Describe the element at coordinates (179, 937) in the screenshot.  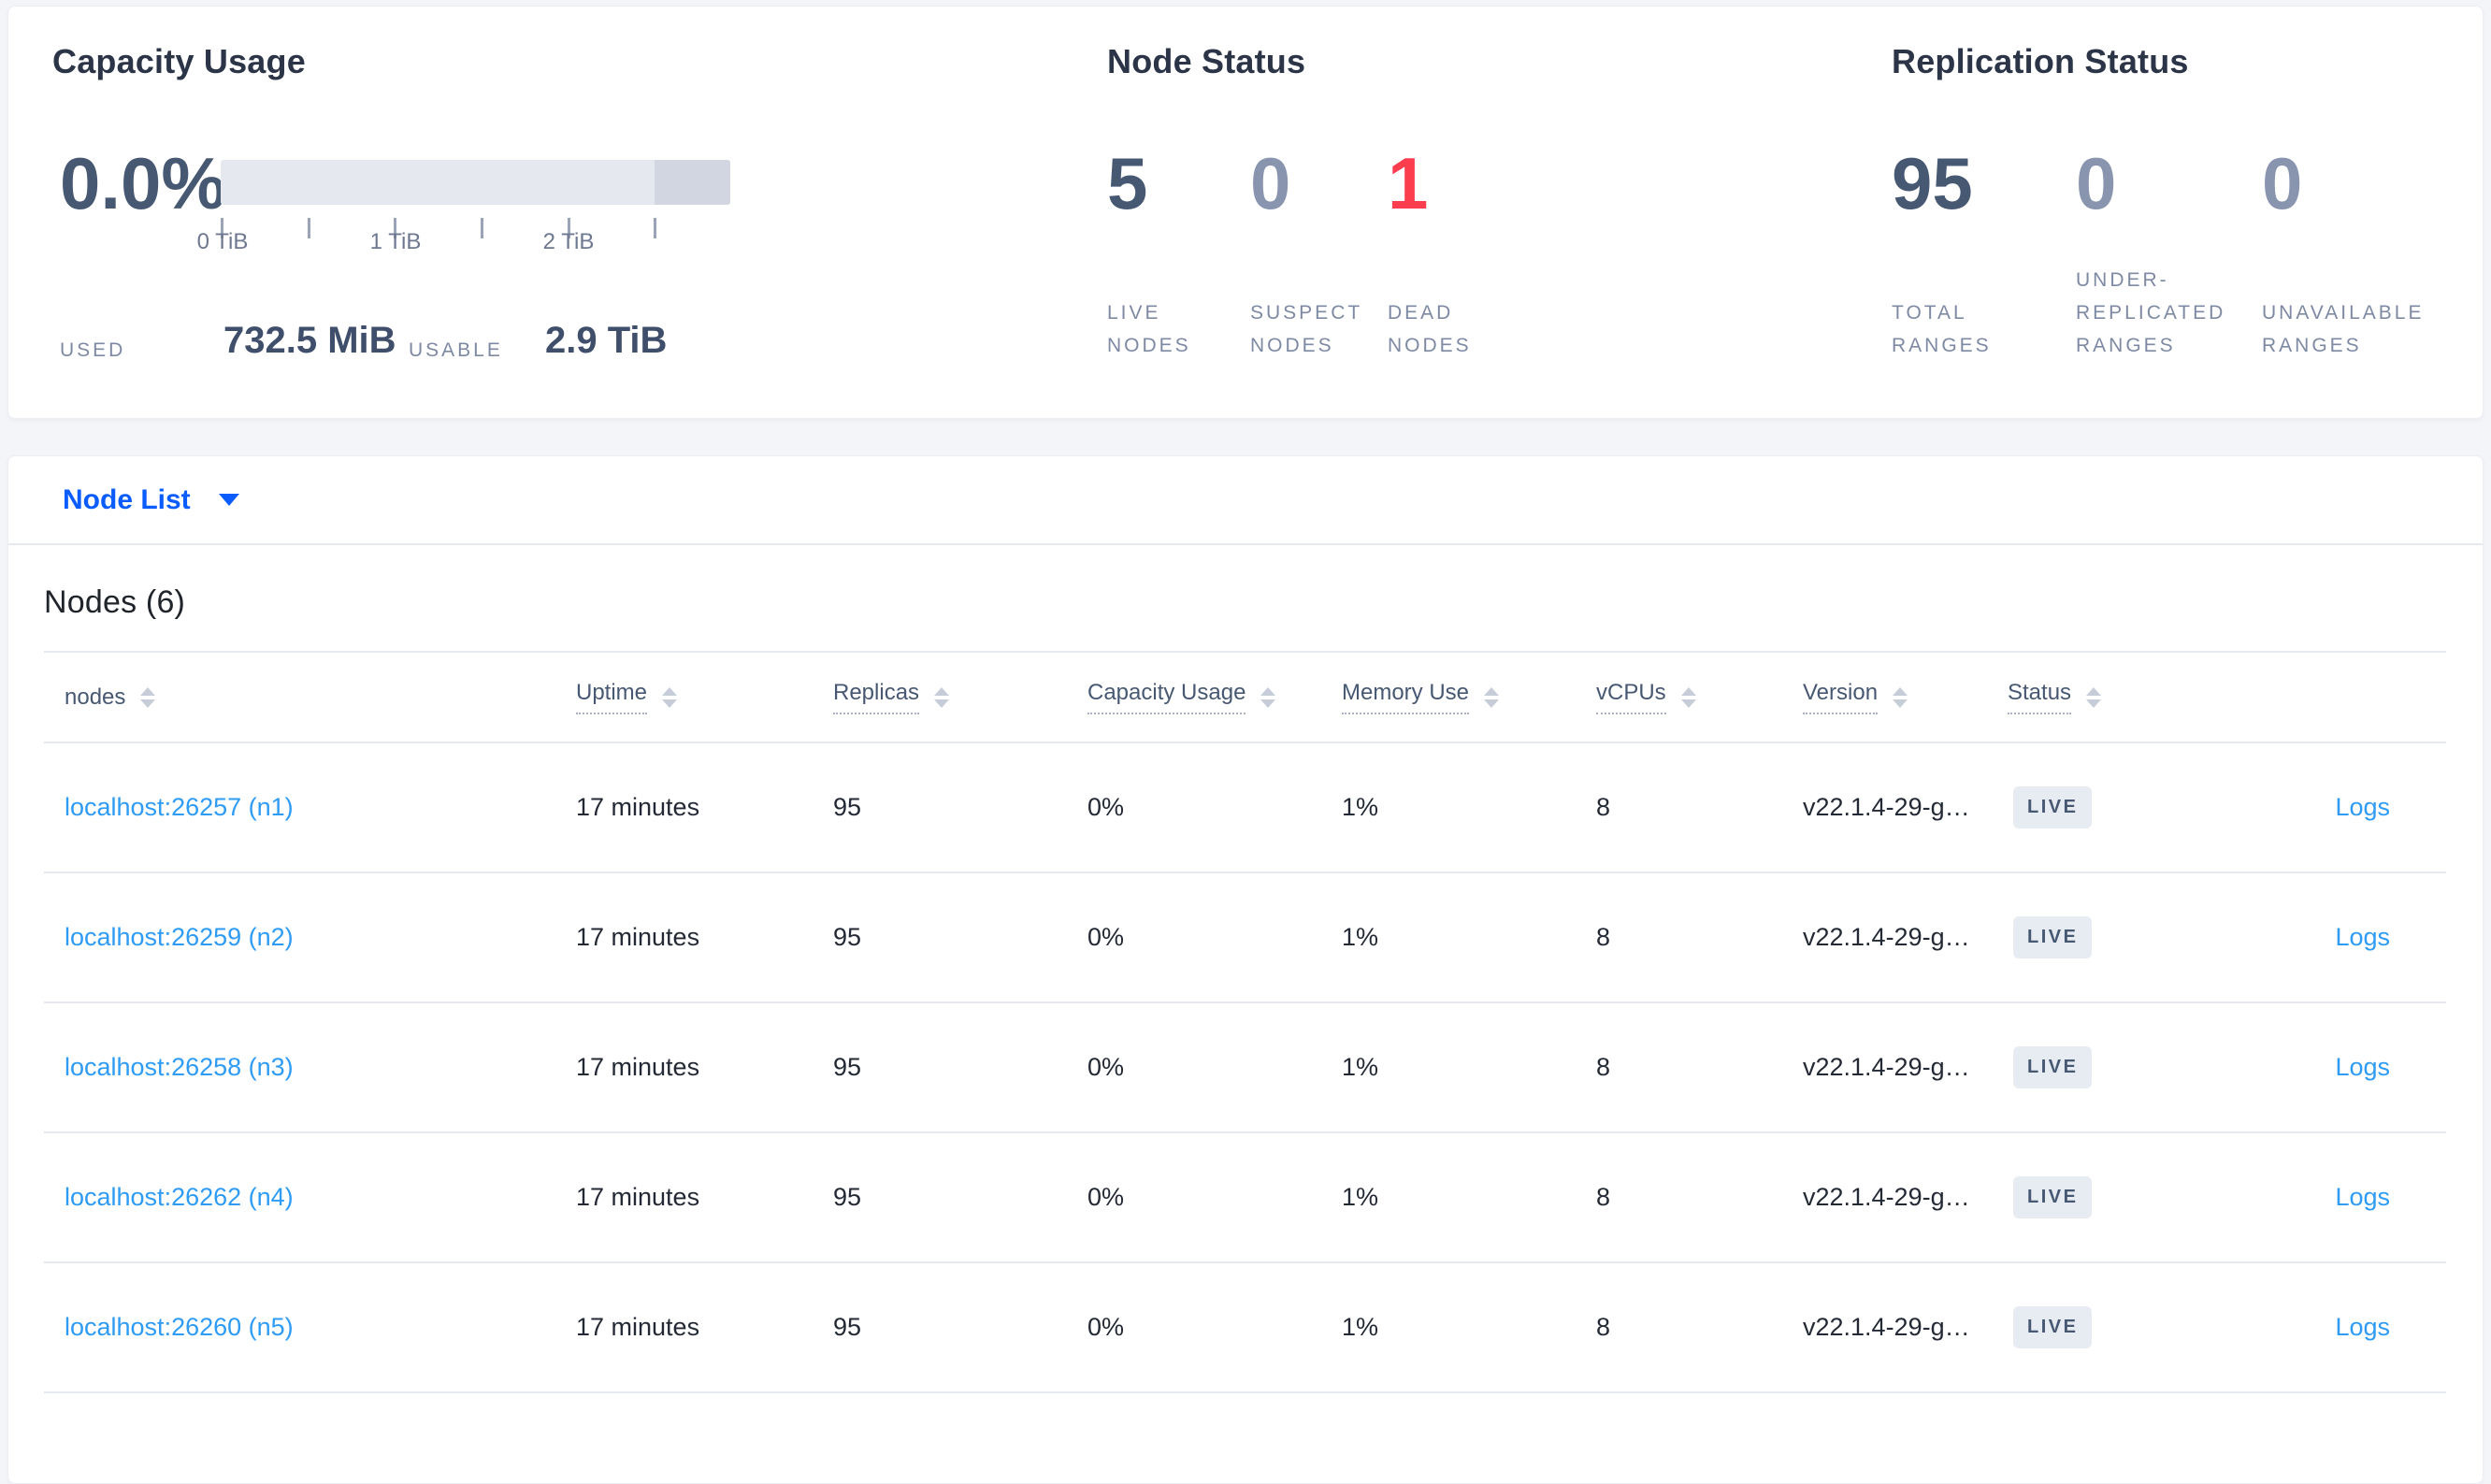
I see `node-link: localhost:26259 (n2)` at that location.